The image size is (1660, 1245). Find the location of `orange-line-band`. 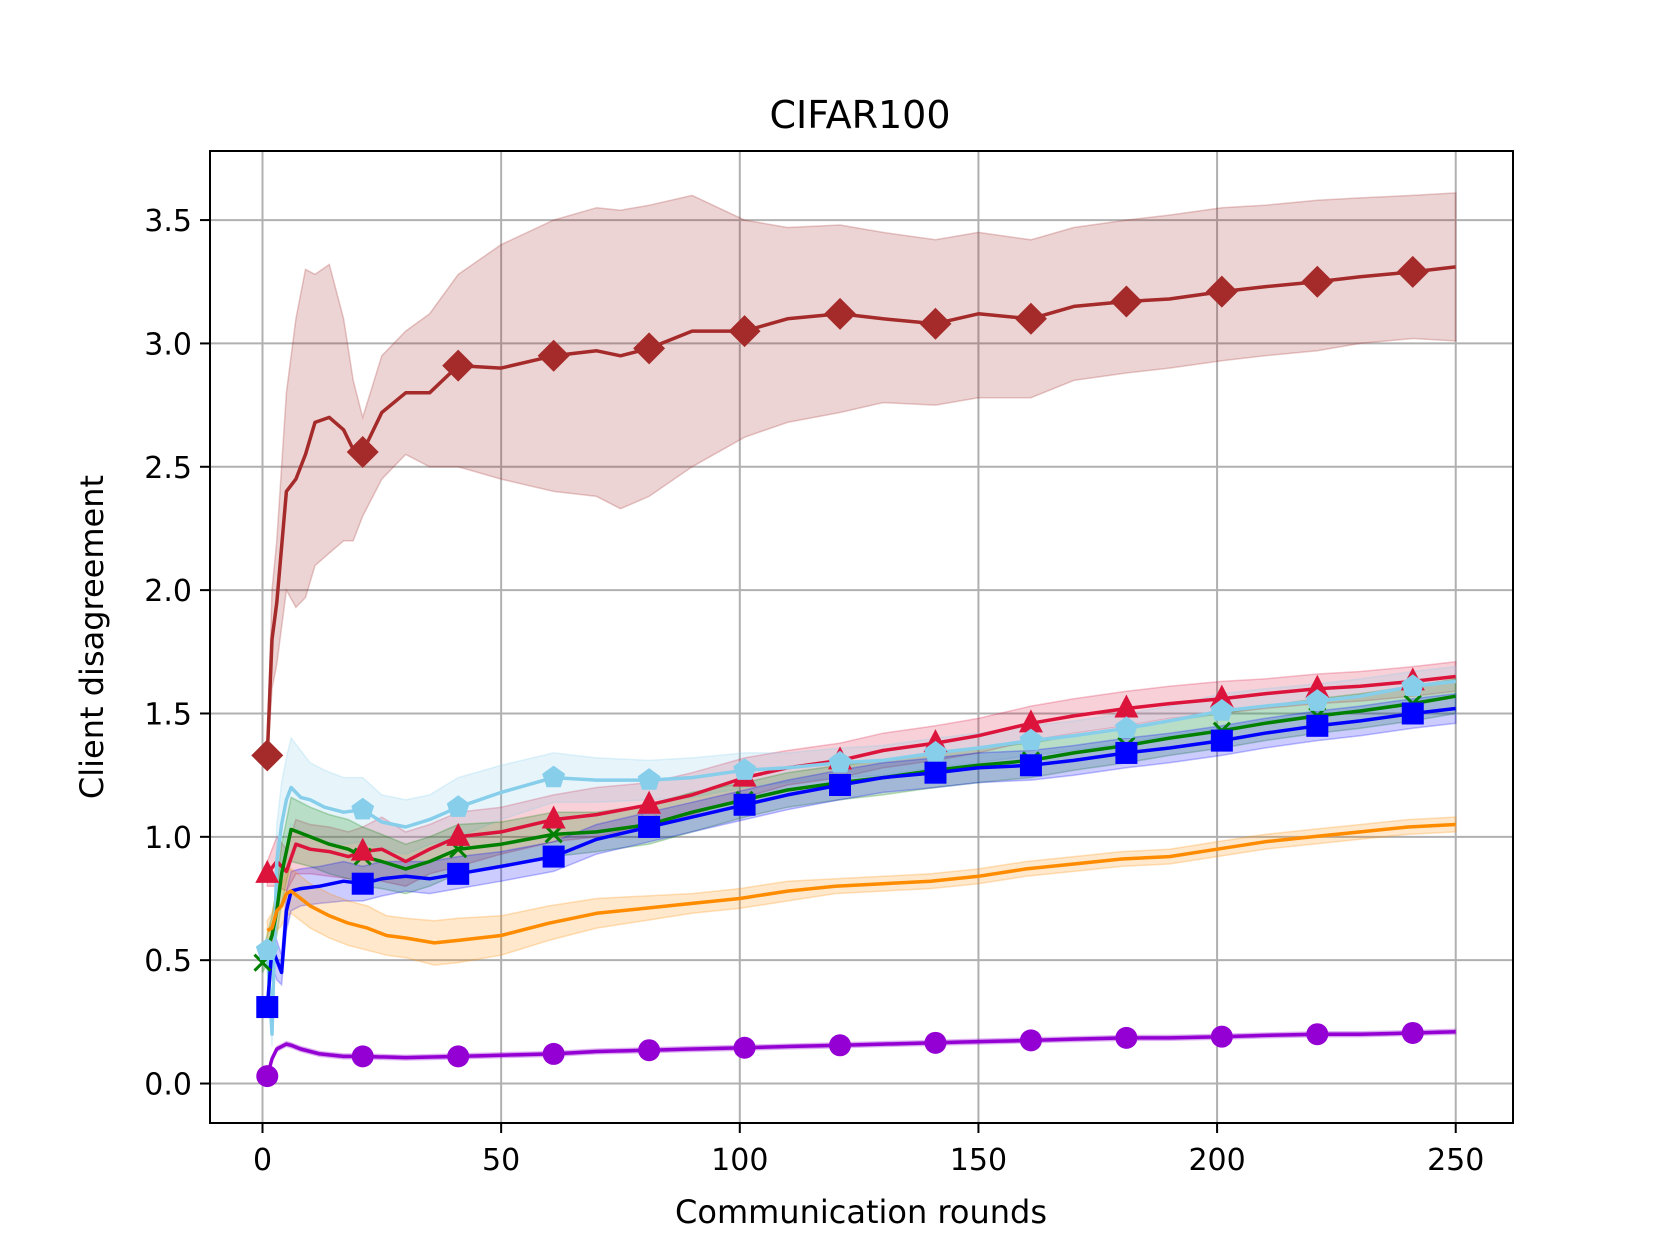

orange-line-band is located at coordinates (861, 891).